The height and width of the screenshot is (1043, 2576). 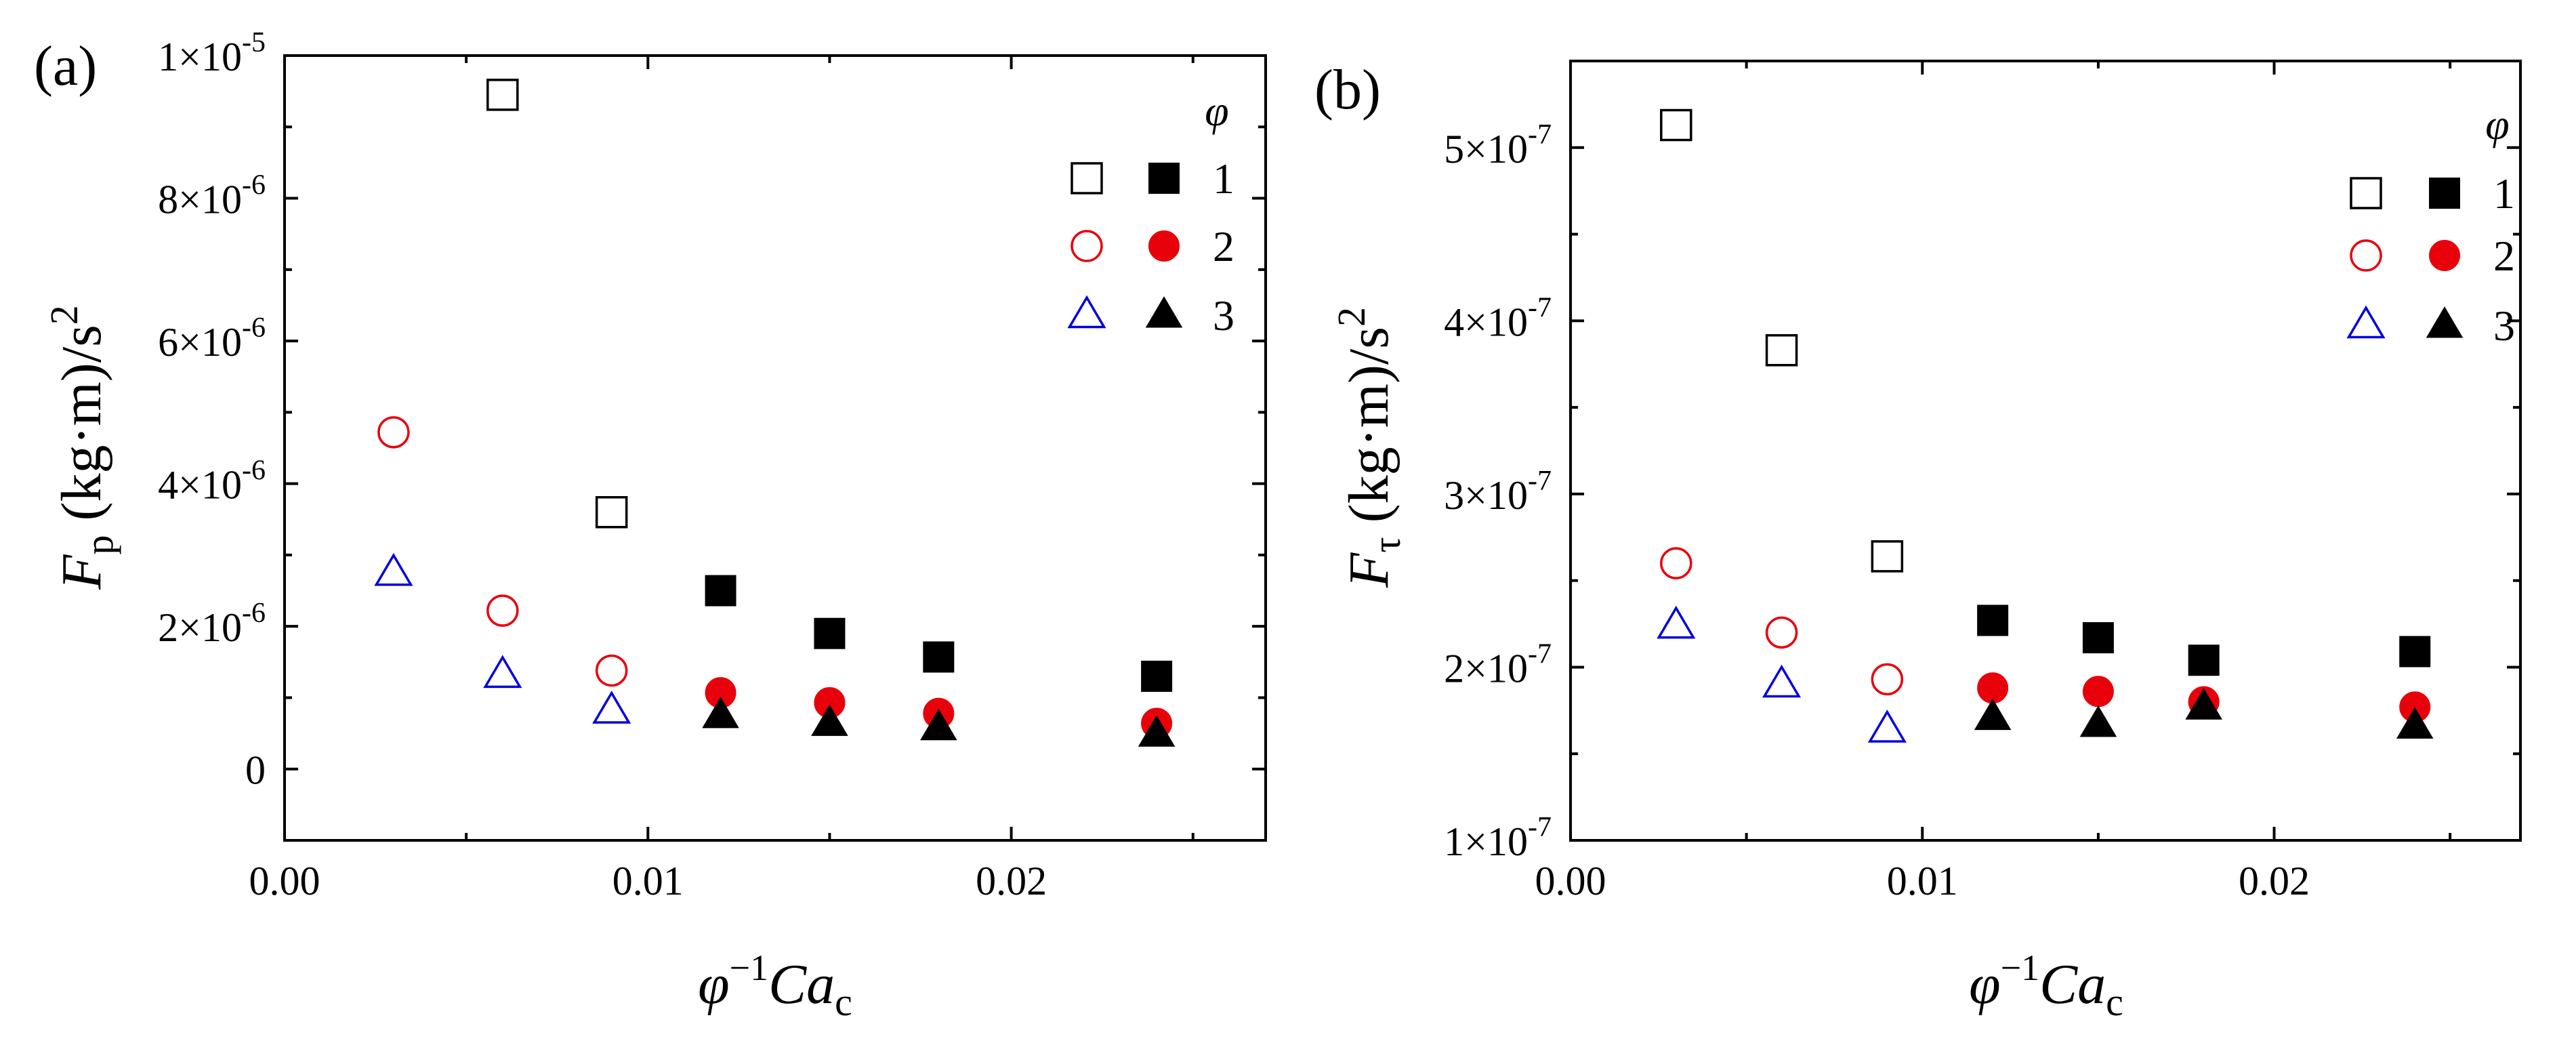 What do you see at coordinates (1347, 89) in the screenshot?
I see `panel-label: (b)` at bounding box center [1347, 89].